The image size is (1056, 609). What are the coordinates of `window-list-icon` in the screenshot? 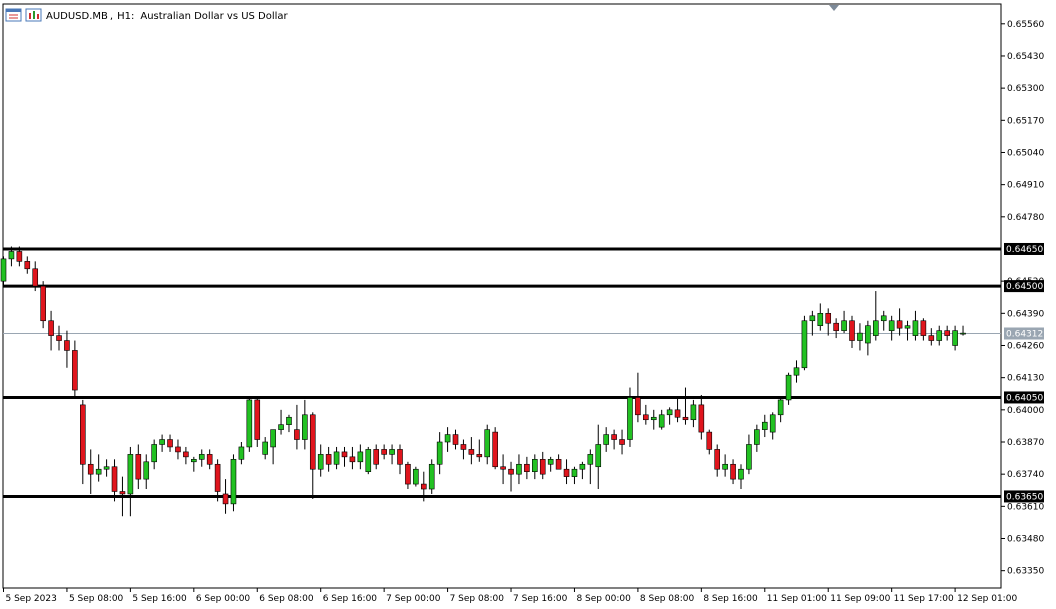 It's located at (13, 15).